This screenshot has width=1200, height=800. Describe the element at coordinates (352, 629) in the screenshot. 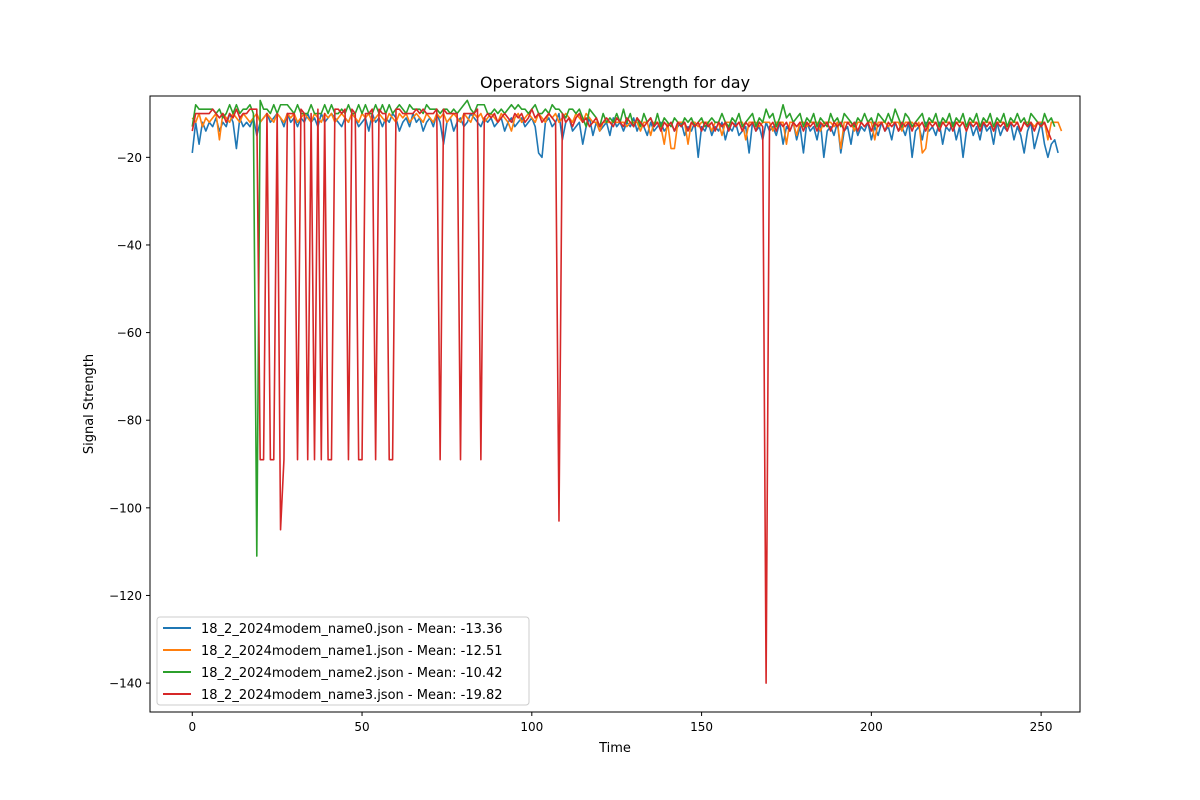

I see `legend-label-0: 18_2_2024modem_name0.json - Mean: -13.36` at that location.